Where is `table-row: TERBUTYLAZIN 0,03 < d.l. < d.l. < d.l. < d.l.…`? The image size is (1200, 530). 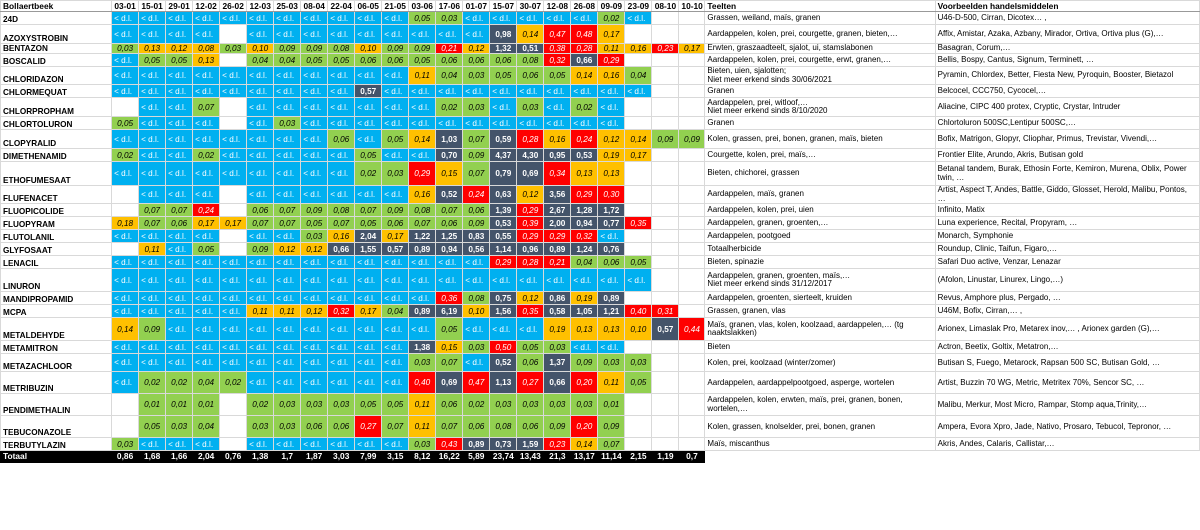
table-row: TERBUTYLAZIN 0,03 < d.l. < d.l. < d.l. < d.l.… is located at coordinates (600, 444).